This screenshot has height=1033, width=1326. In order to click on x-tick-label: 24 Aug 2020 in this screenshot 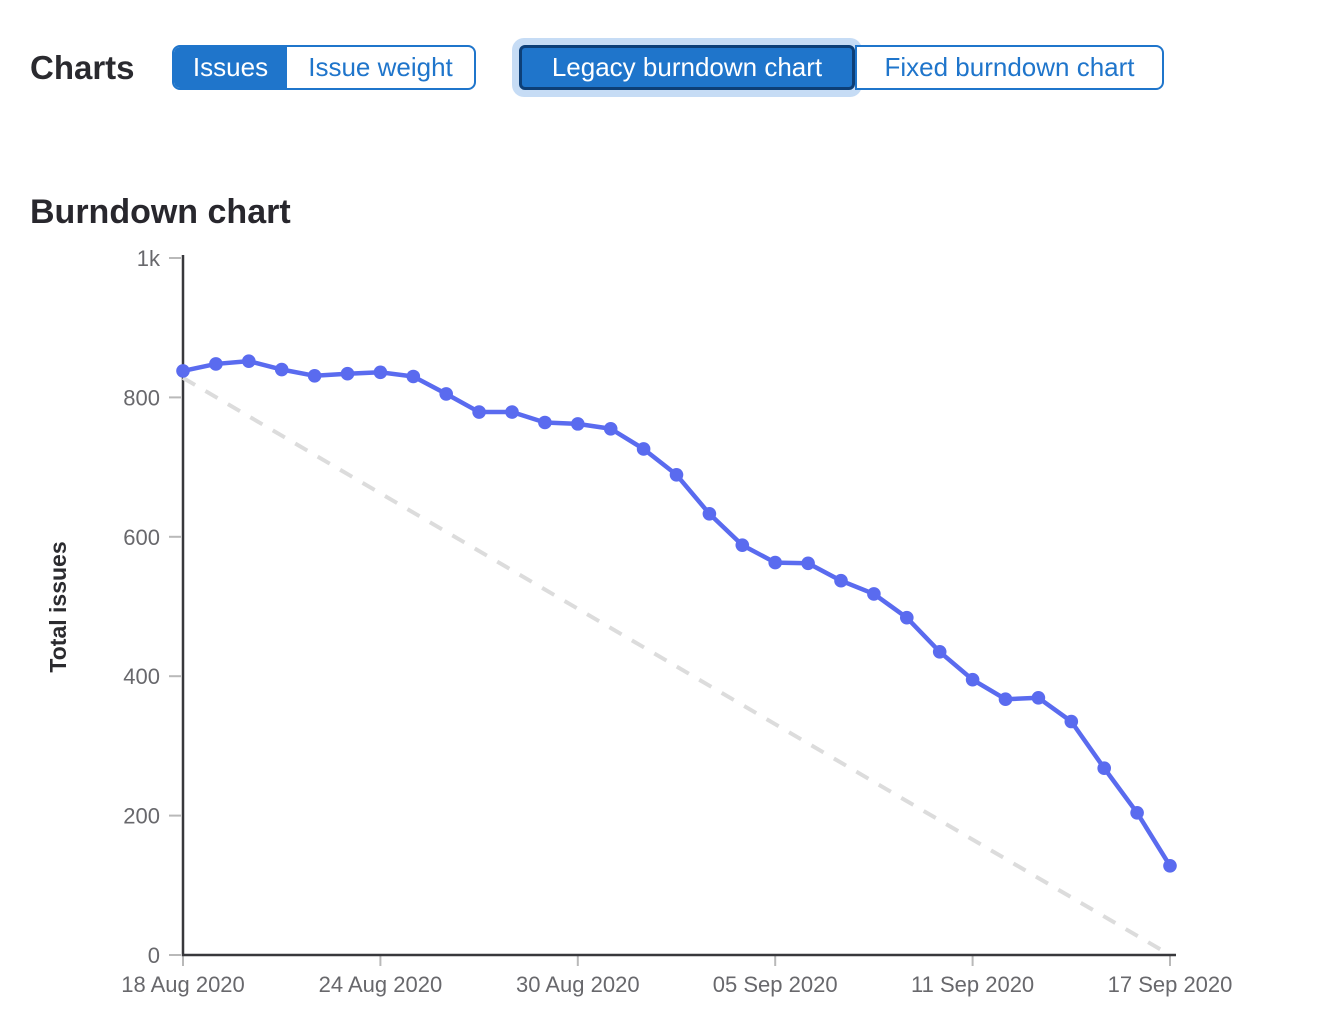, I will do `click(381, 984)`.